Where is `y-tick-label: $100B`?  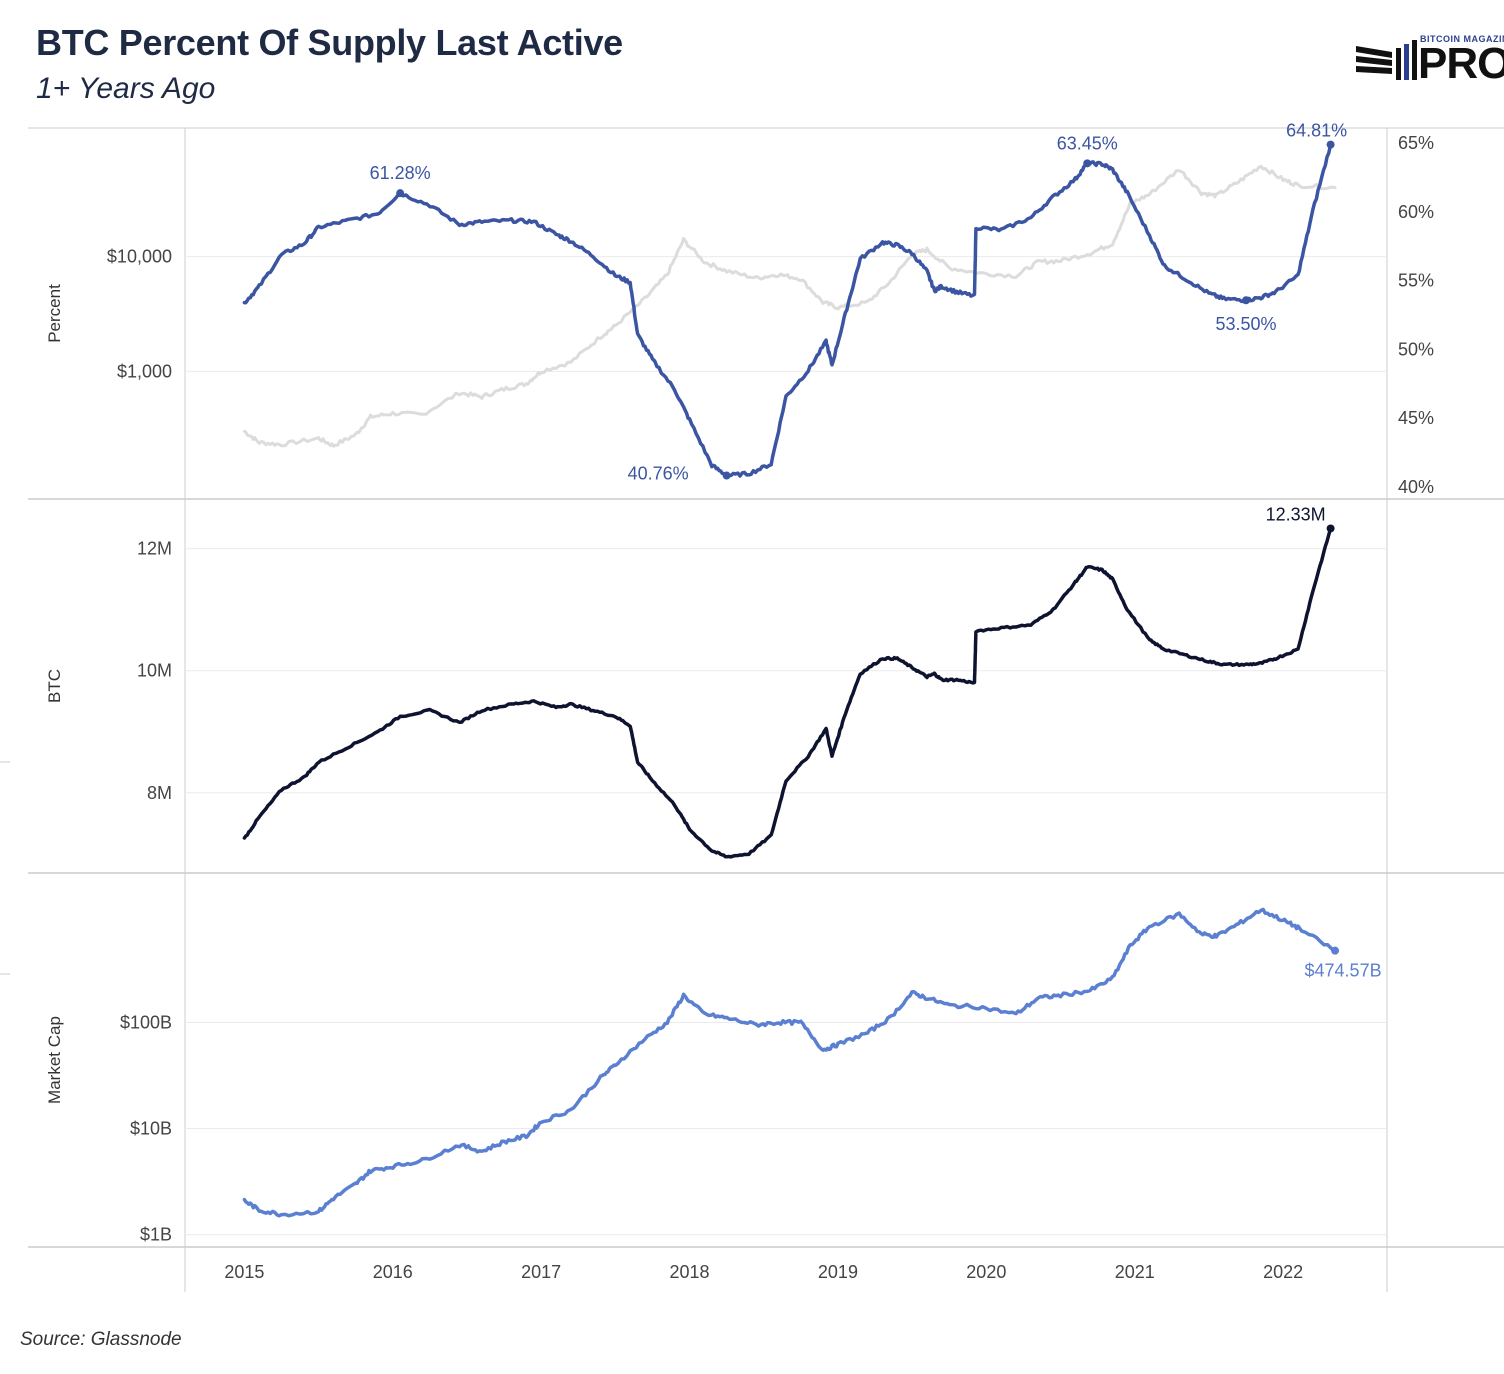
y-tick-label: $100B is located at coordinates (146, 1022).